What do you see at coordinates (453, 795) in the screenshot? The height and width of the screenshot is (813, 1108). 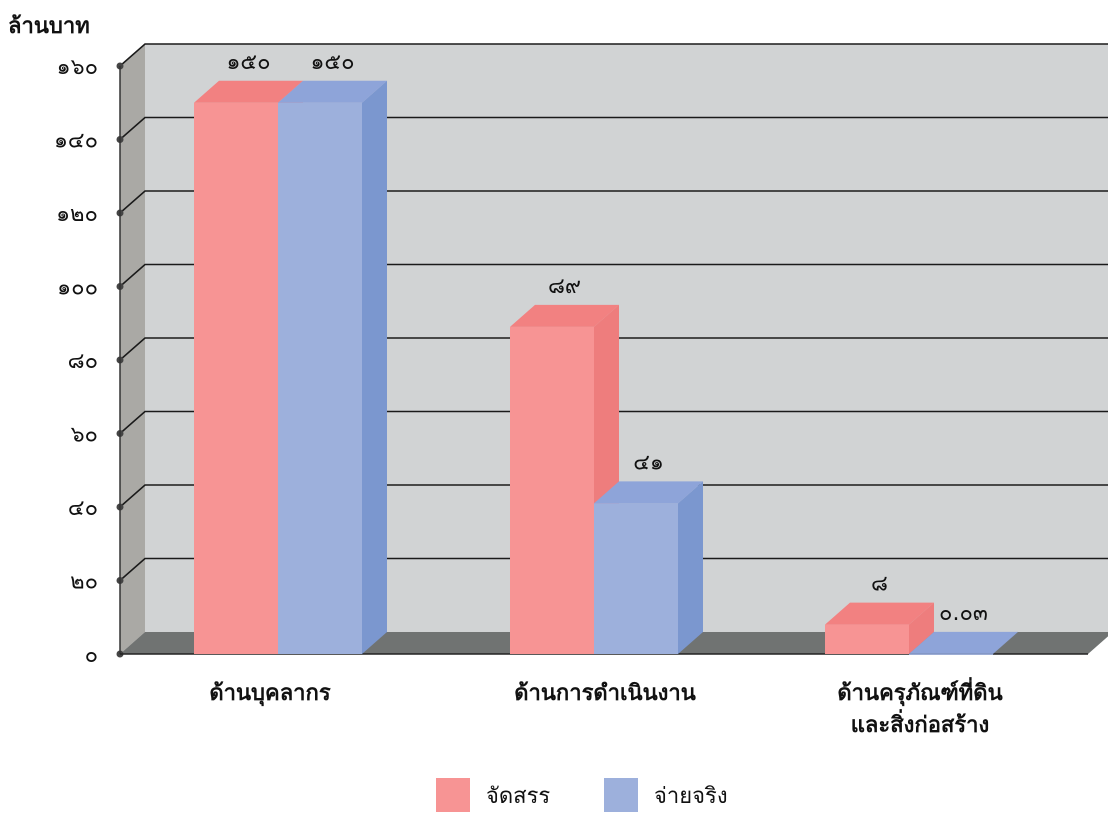 I see `legend-swatch-allocated` at bounding box center [453, 795].